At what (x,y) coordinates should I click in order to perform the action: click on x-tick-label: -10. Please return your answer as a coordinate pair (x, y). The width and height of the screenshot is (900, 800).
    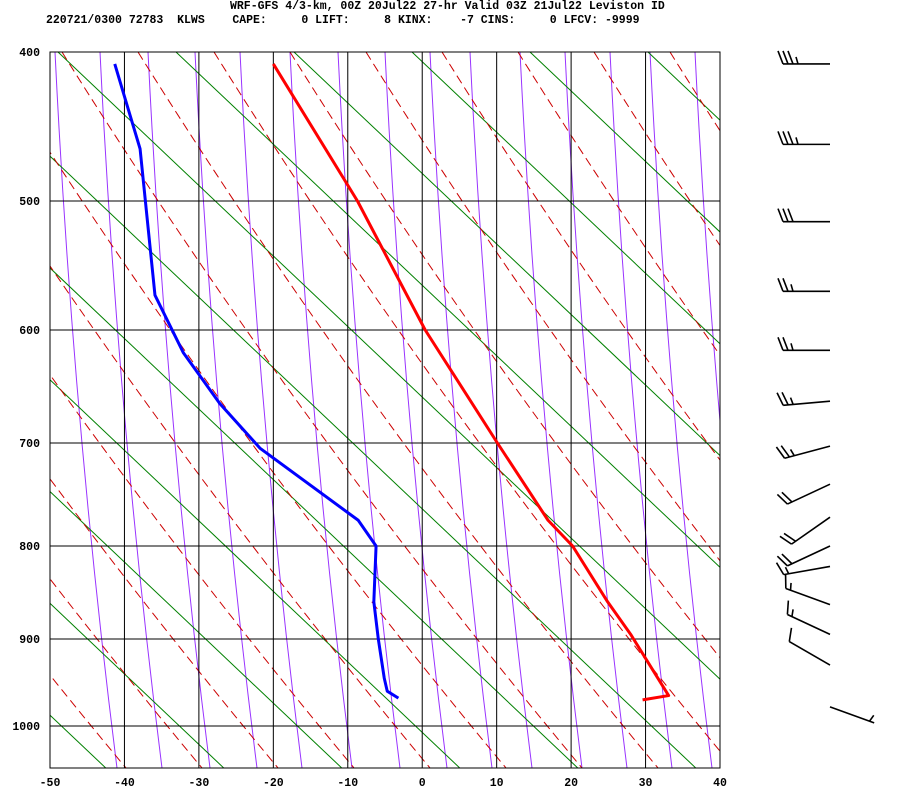
    Looking at the image, I should click on (347, 783).